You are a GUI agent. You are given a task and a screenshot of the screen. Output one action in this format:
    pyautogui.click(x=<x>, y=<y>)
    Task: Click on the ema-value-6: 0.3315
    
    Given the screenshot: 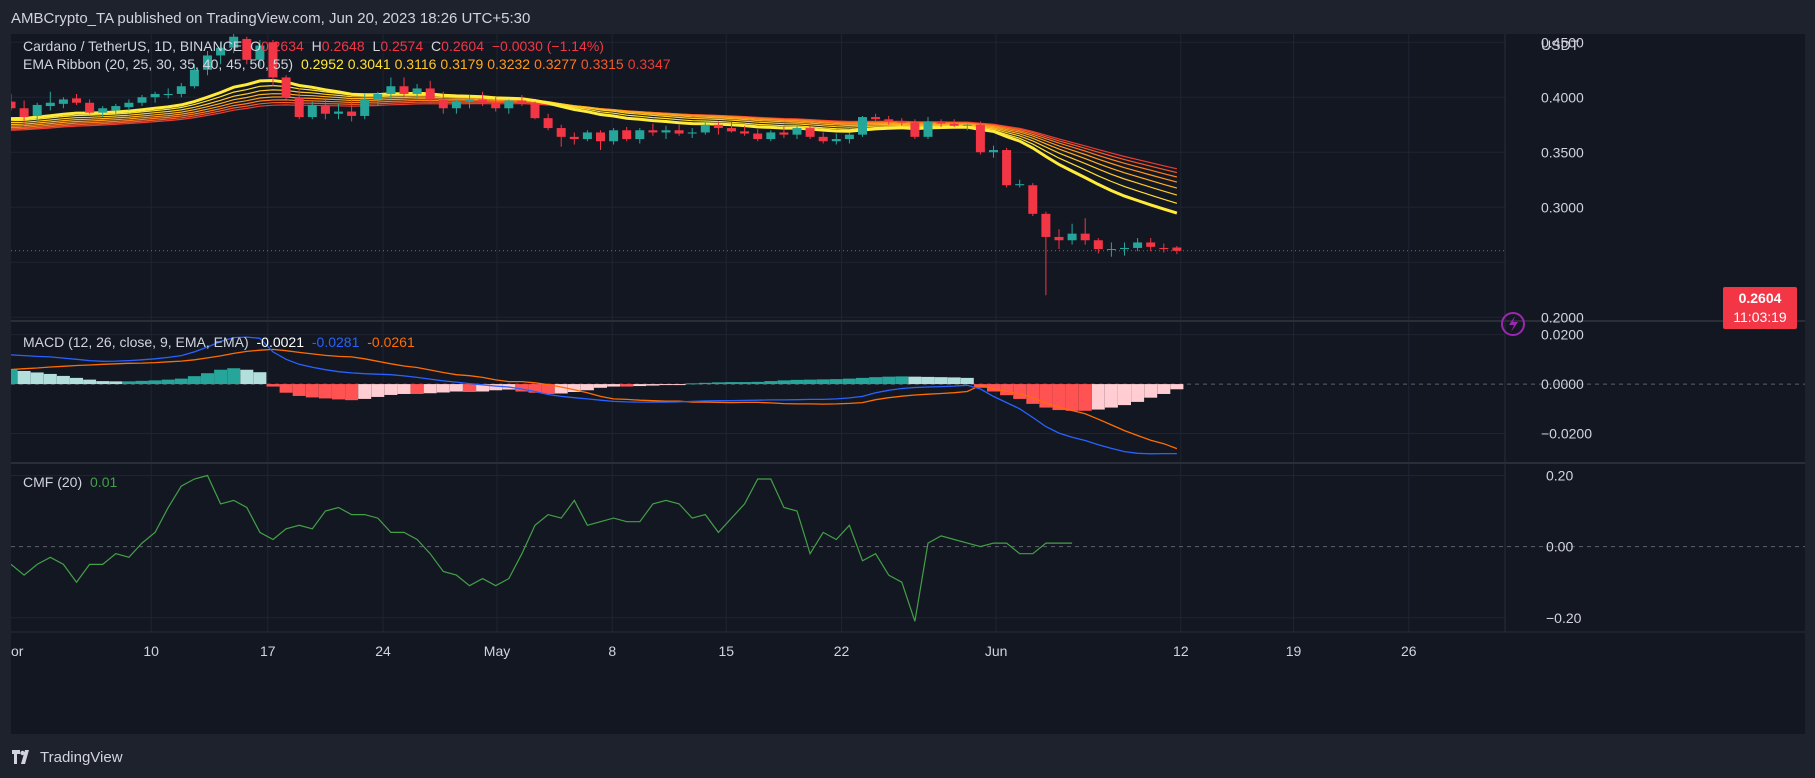 What is the action you would take?
    pyautogui.click(x=602, y=64)
    